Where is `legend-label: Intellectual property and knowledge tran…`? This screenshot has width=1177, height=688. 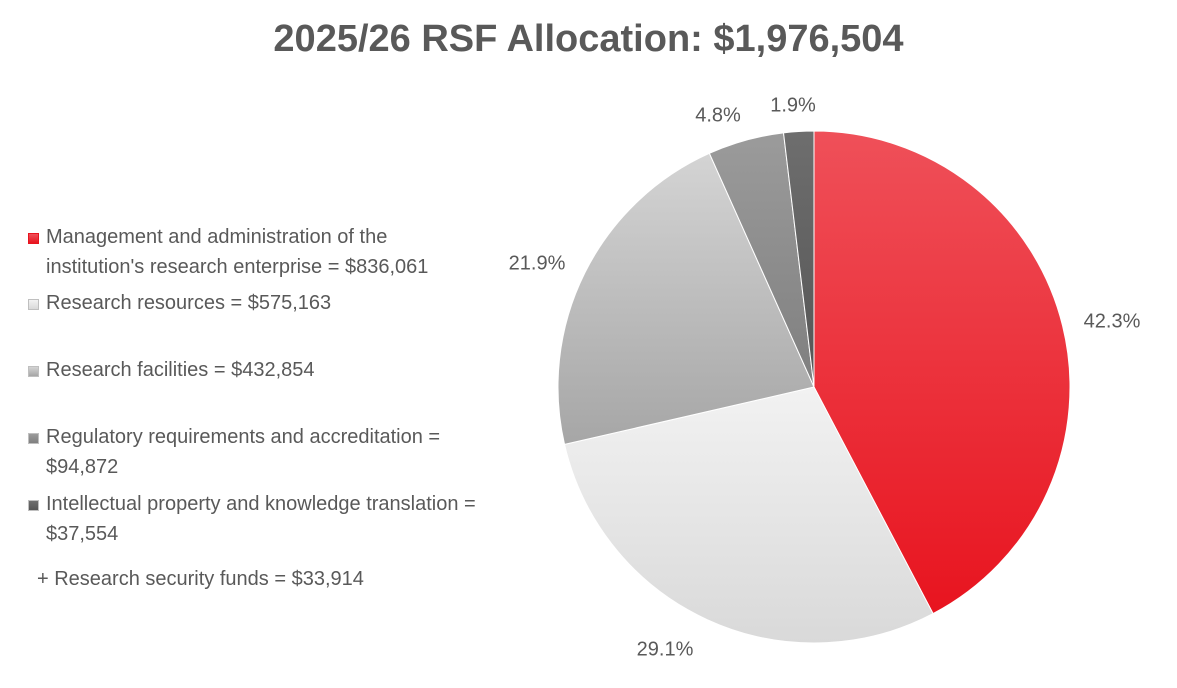
legend-label: Intellectual property and knowledge tran… is located at coordinates (261, 519).